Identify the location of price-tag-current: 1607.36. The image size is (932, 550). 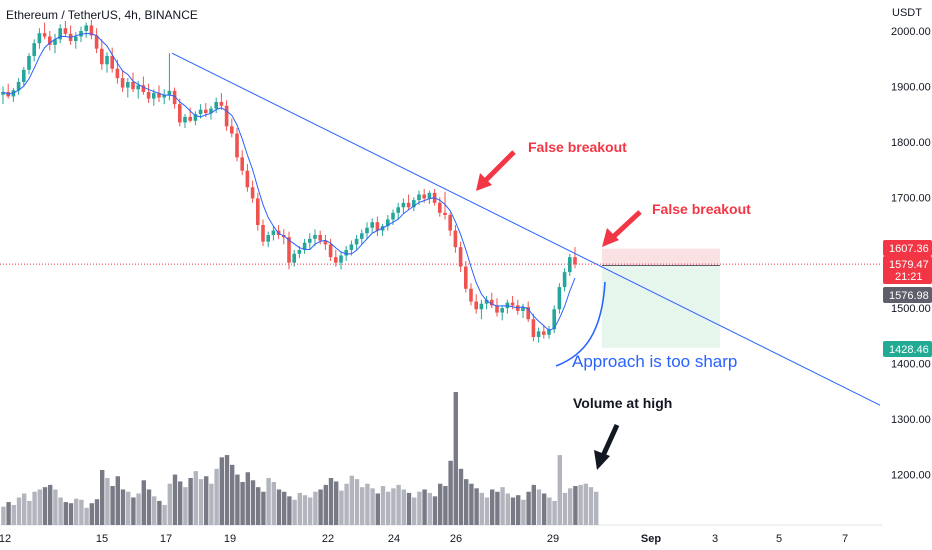
(907, 248).